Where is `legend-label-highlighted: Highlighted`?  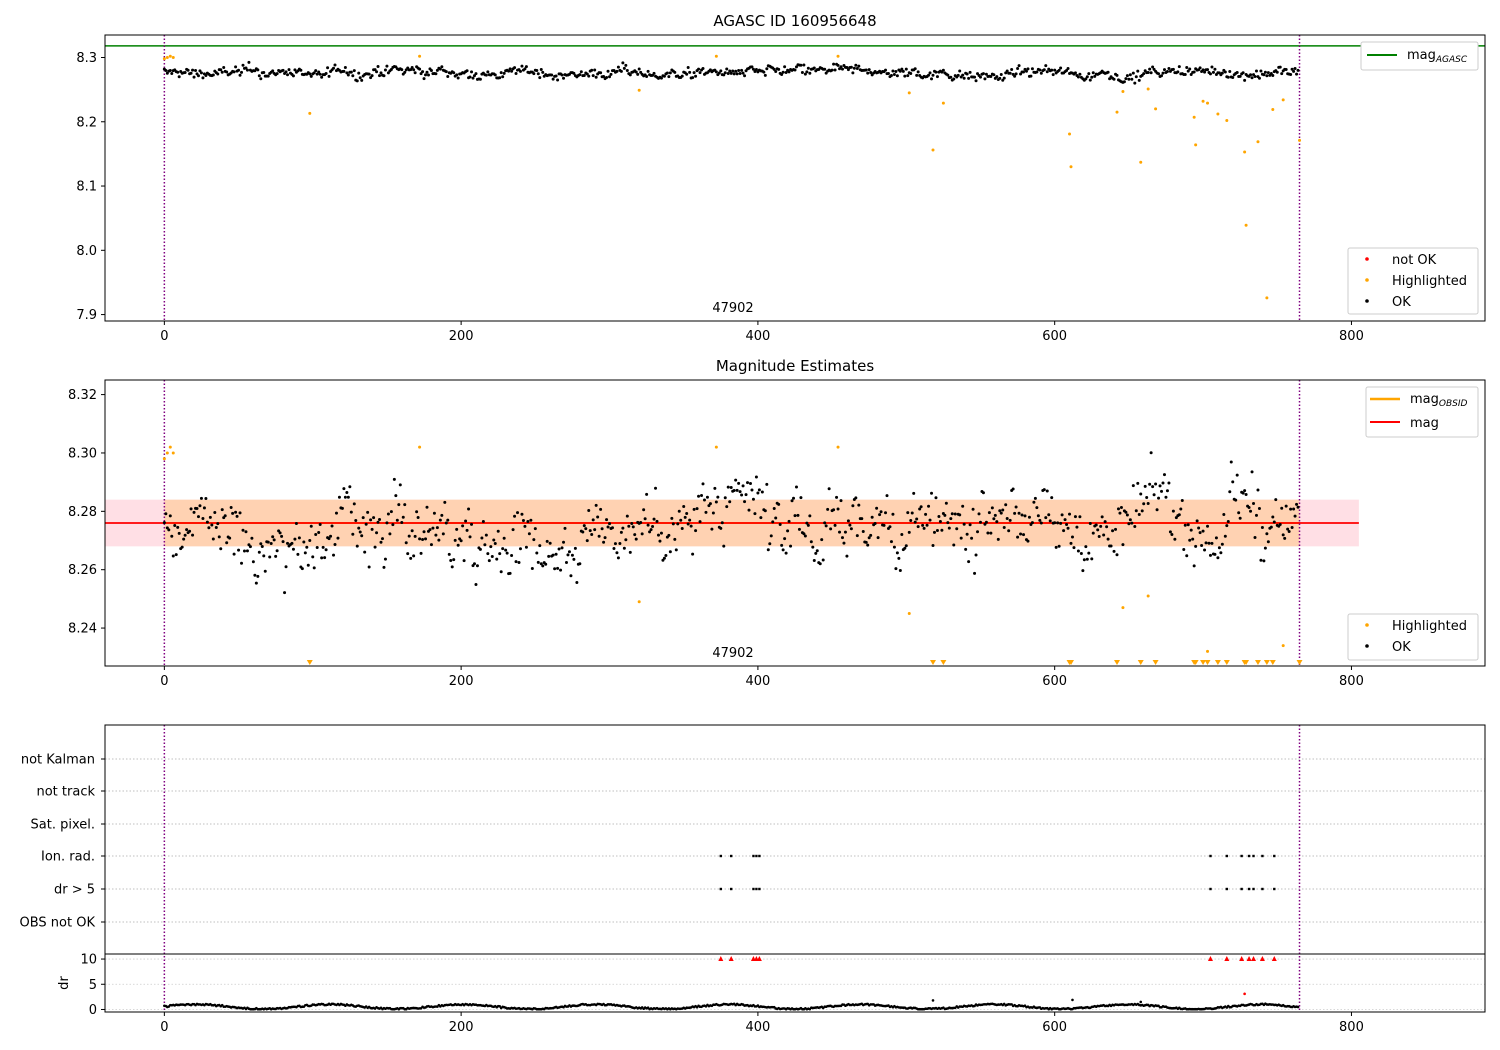 legend-label-highlighted: Highlighted is located at coordinates (1429, 626).